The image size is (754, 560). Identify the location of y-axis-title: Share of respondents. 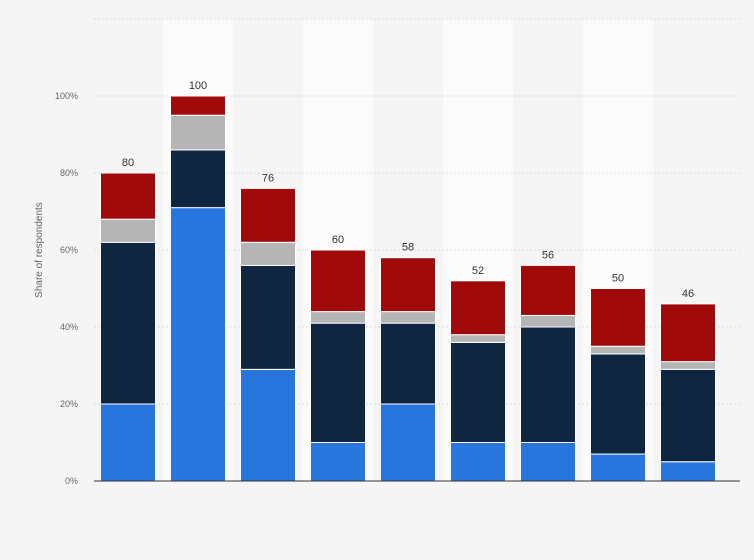
(39, 250).